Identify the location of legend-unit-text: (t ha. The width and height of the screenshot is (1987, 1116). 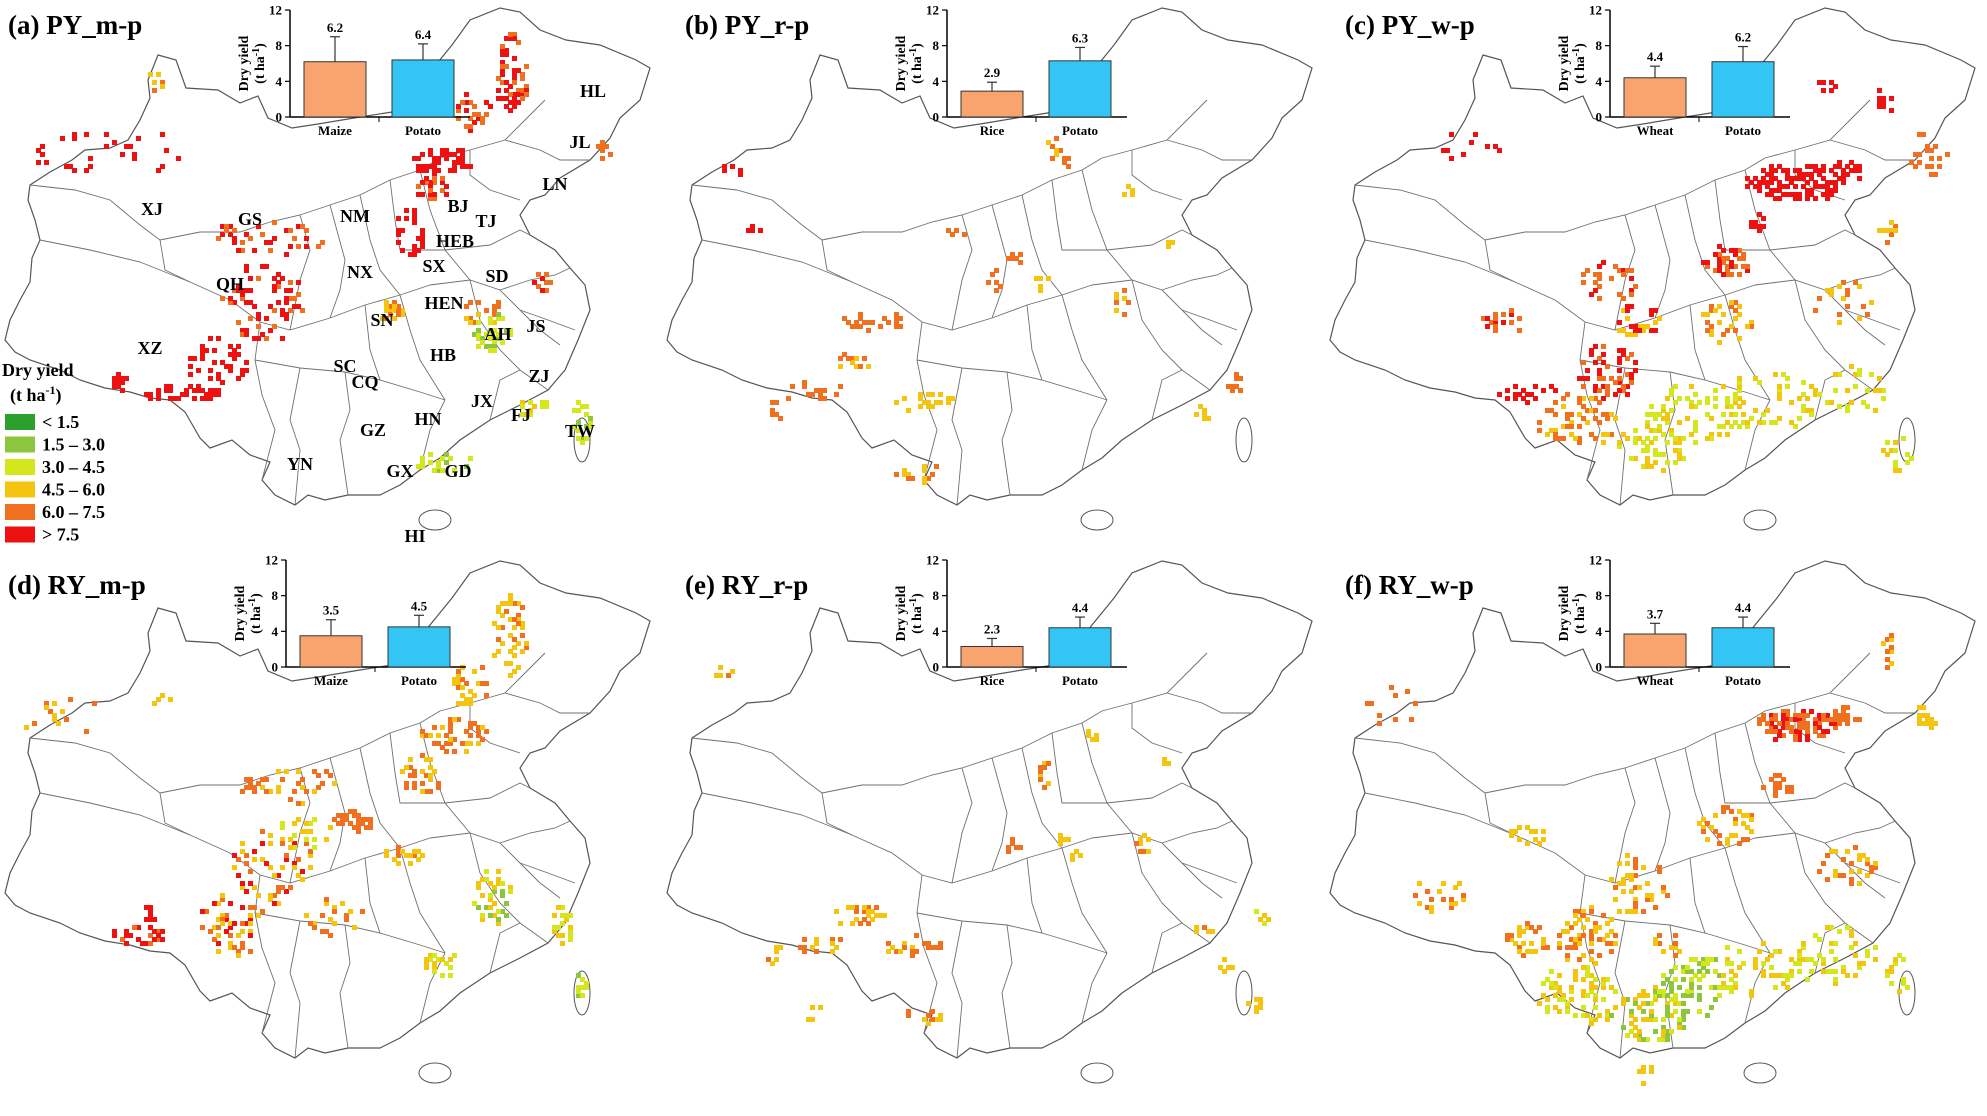
(28, 395).